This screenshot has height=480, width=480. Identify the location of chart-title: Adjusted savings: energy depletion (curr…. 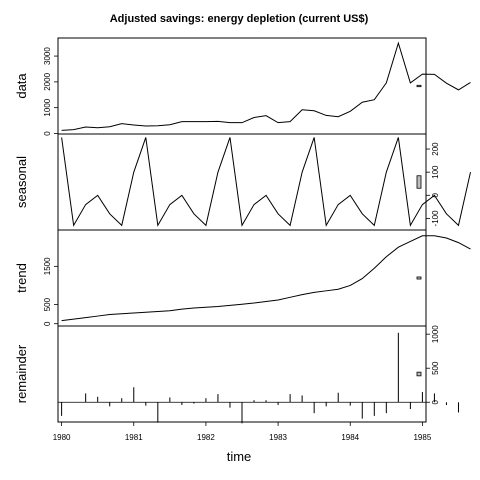
(239, 19).